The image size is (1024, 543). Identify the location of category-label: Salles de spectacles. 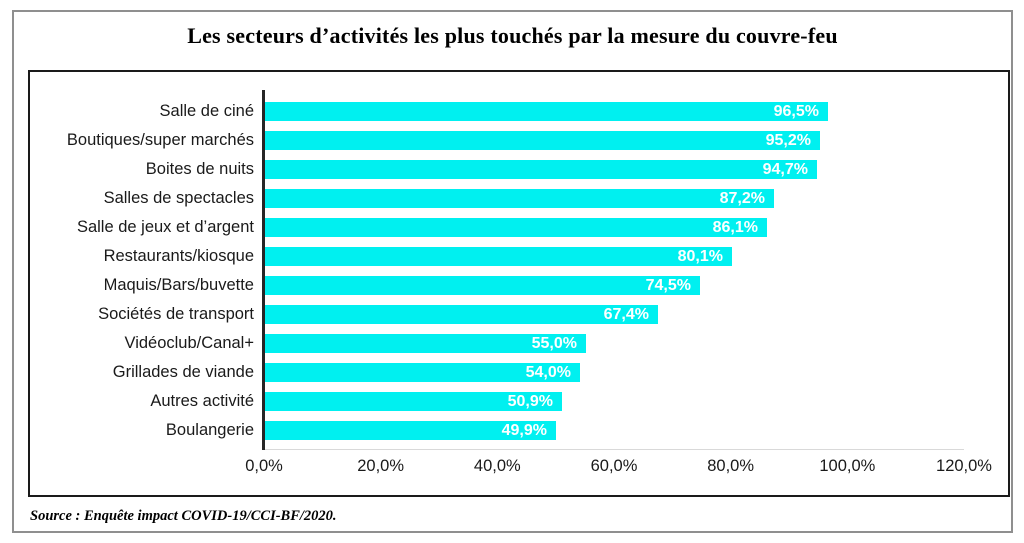
(178, 198).